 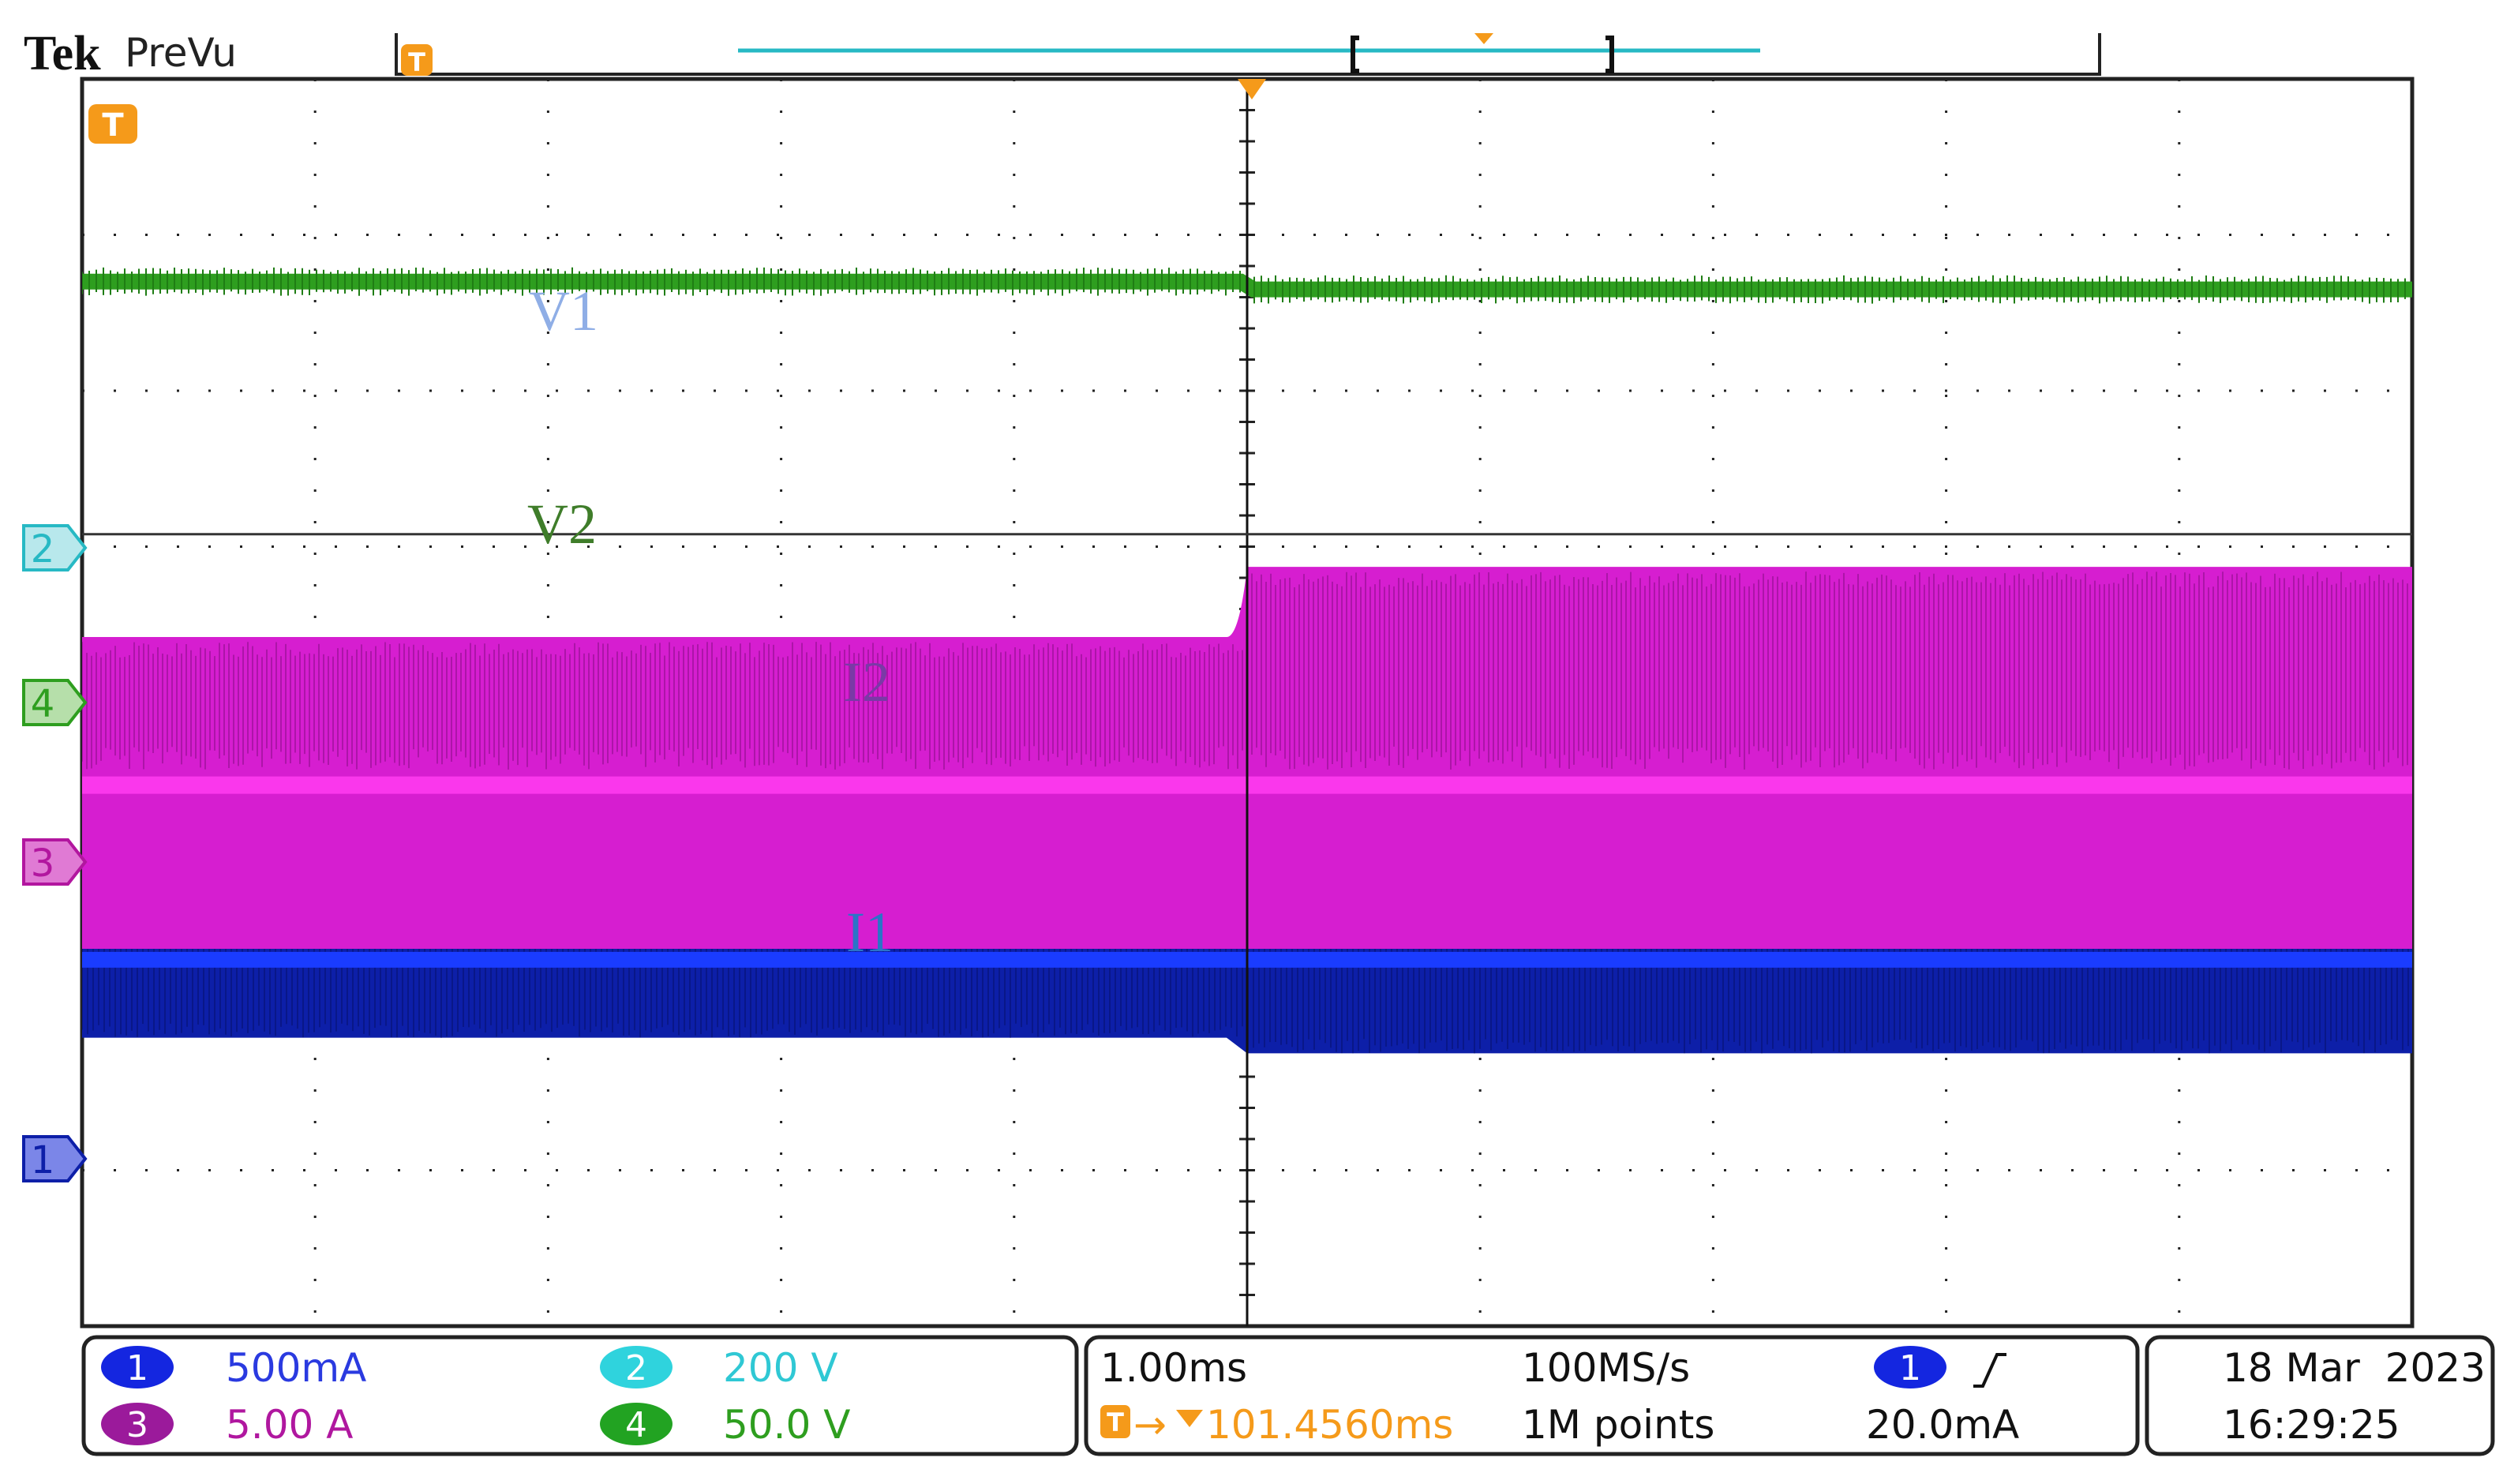 What do you see at coordinates (2311, 1425) in the screenshot?
I see `time: 16:29:25` at bounding box center [2311, 1425].